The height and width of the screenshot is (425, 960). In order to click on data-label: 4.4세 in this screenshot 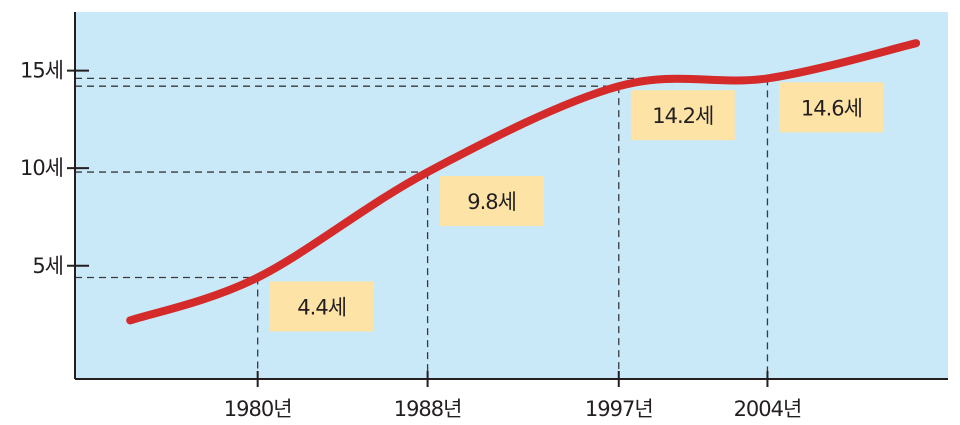, I will do `click(321, 307)`.